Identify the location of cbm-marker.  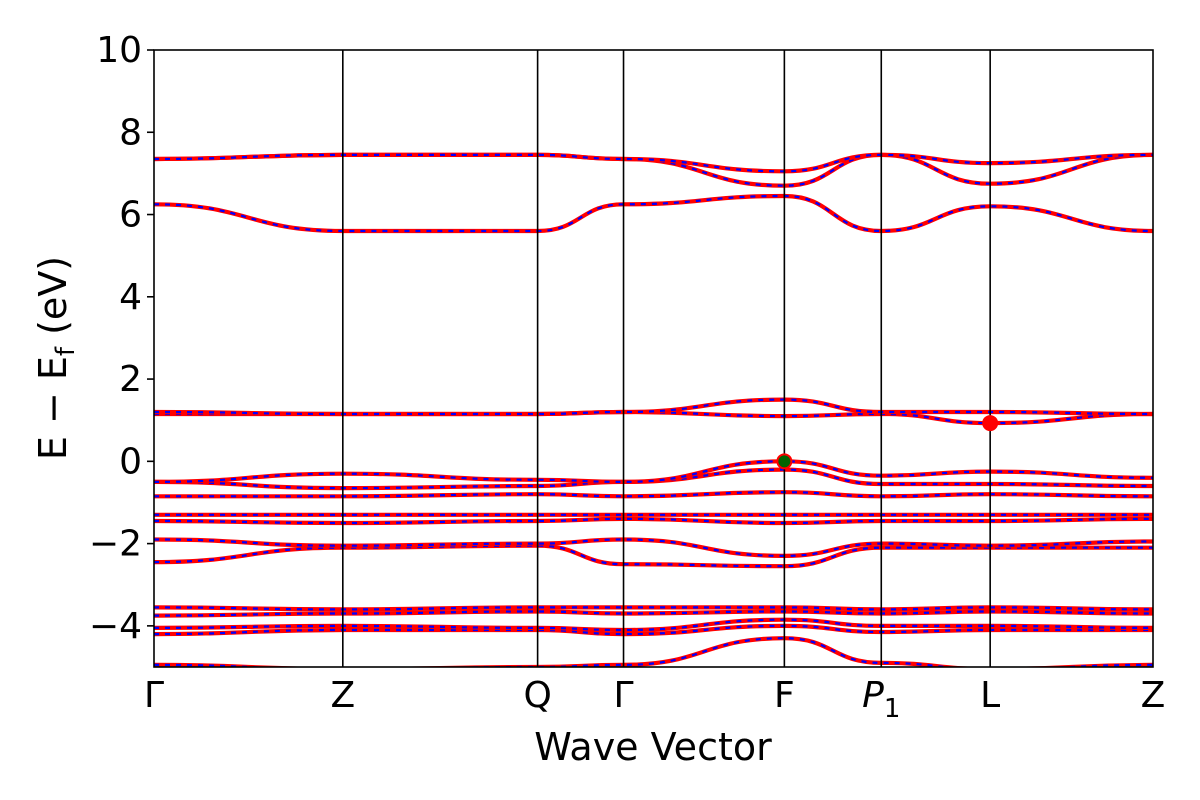
(990, 423).